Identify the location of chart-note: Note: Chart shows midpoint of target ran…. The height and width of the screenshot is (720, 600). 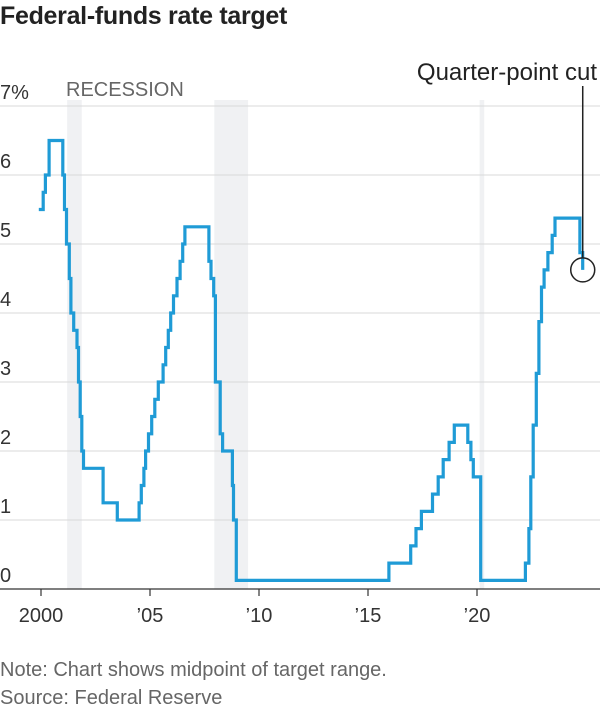
(193, 670).